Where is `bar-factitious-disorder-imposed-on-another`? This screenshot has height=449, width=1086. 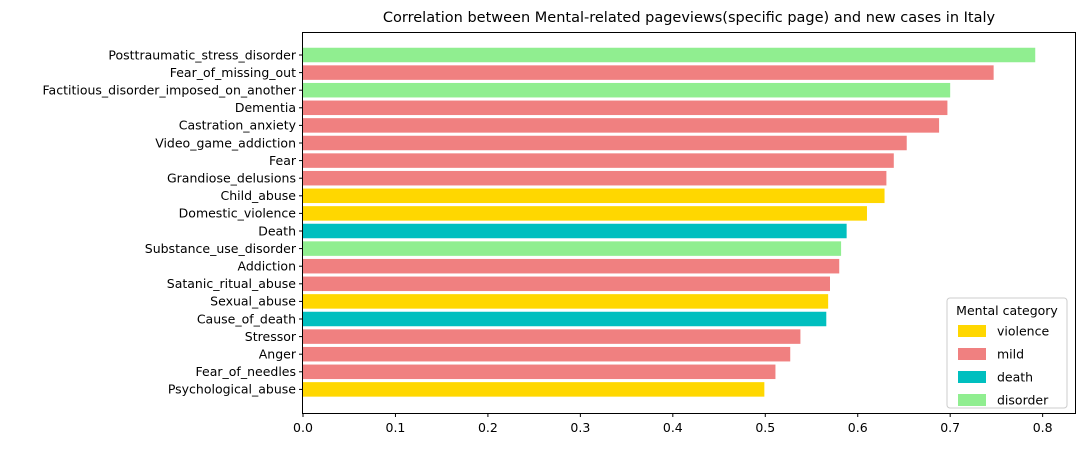
bar-factitious-disorder-imposed-on-another is located at coordinates (627, 90).